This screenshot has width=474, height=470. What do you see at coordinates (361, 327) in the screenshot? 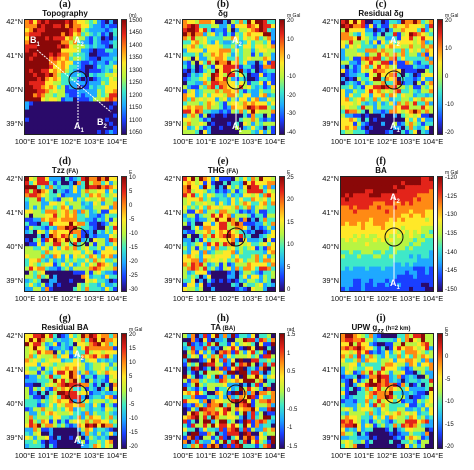
I see `panel-title-main: UPW` at bounding box center [361, 327].